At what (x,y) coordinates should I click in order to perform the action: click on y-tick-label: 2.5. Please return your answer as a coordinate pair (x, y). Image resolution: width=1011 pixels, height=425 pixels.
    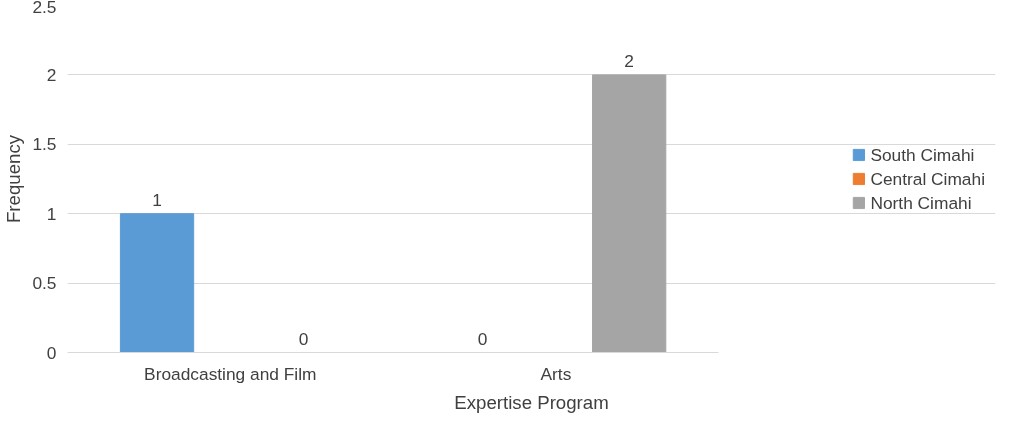
    Looking at the image, I should click on (44, 8).